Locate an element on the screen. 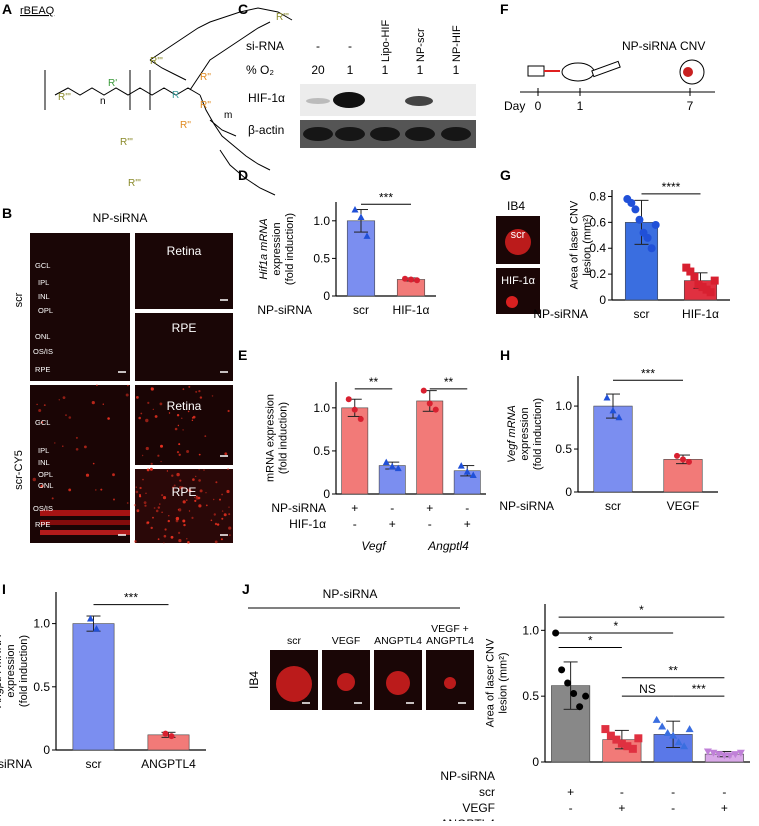 The width and height of the screenshot is (759, 826). condition-row-label: HIF-1α is located at coordinates (307, 524).